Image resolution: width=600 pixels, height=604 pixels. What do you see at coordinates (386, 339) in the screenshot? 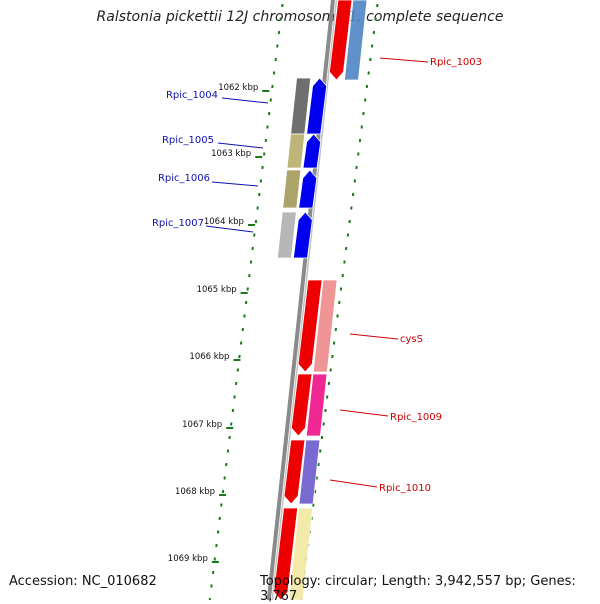
I see `gene-label-reverse-group: cysS` at bounding box center [386, 339].